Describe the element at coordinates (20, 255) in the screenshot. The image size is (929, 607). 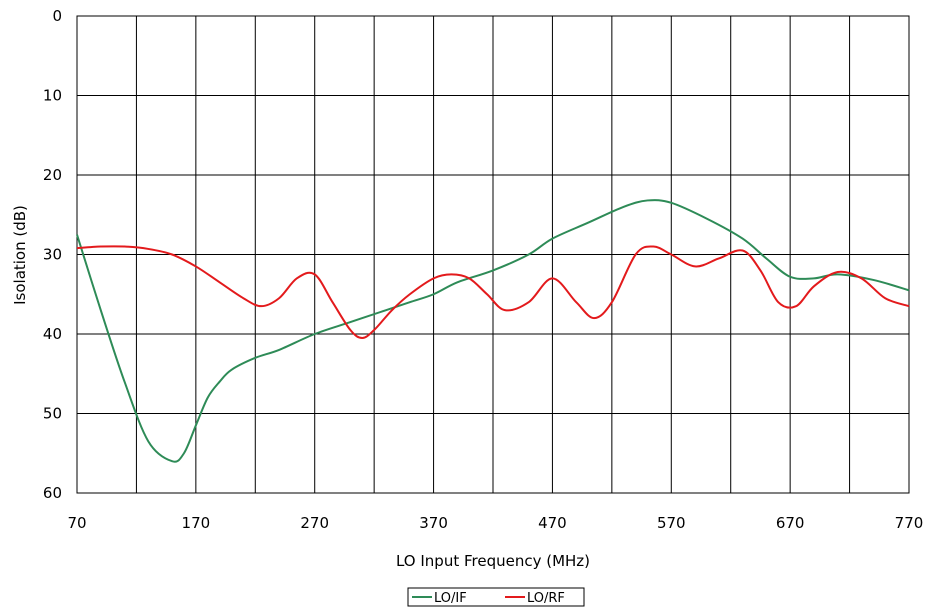
I see `y-axis-label: Isolation (dB)` at that location.